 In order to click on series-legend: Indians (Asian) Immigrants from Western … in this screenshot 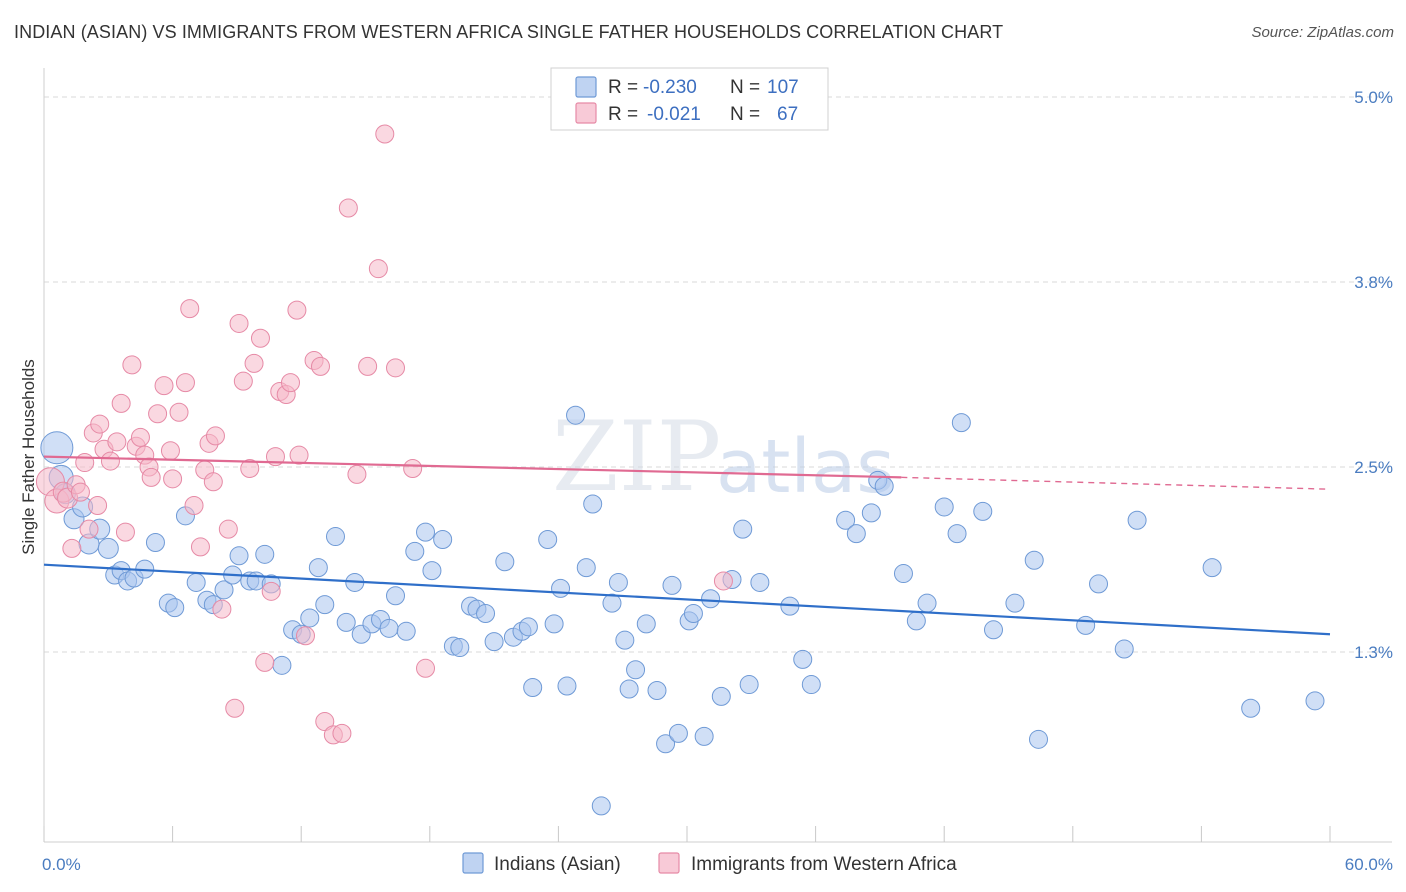, I will do `click(709, 863)`.